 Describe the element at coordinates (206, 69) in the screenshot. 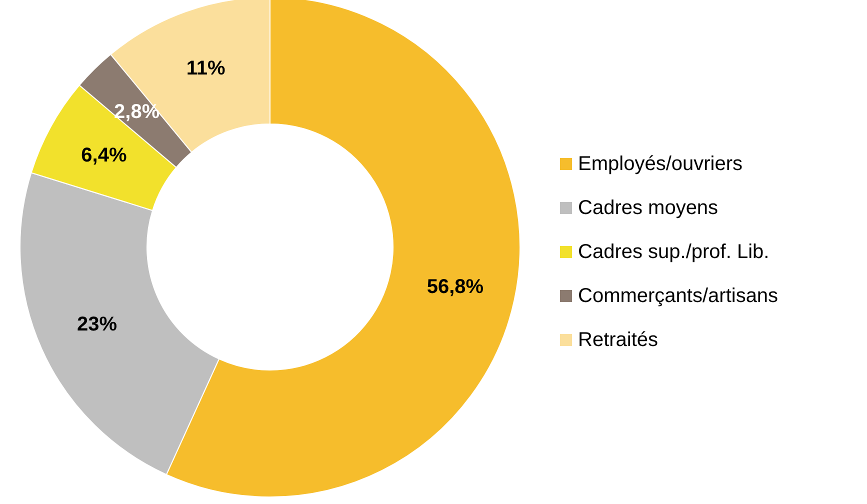

I see `data-label: 11%` at that location.